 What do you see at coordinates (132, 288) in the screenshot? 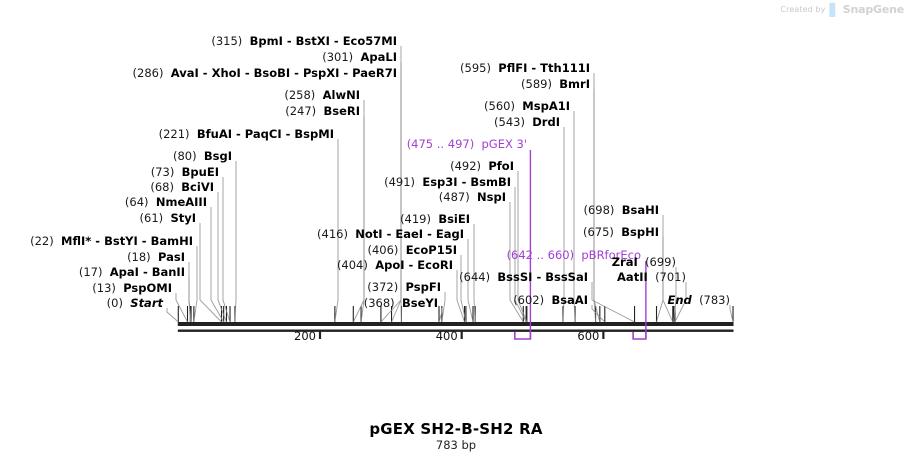
I see `map-label-pspomi-row: (13) PspOMI` at bounding box center [132, 288].